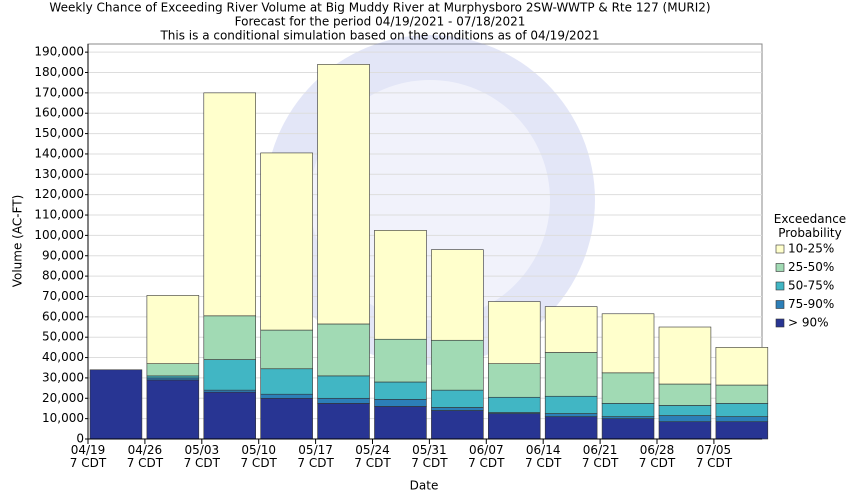 The image size is (850, 500). I want to click on x-tick-label: 05/10 7 CDT, so click(258, 456).